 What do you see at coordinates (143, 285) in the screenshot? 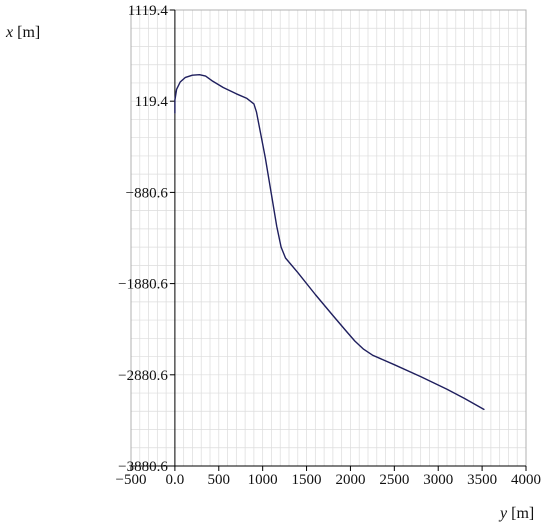
I see `y-tick-label: −1880.6` at bounding box center [143, 285].